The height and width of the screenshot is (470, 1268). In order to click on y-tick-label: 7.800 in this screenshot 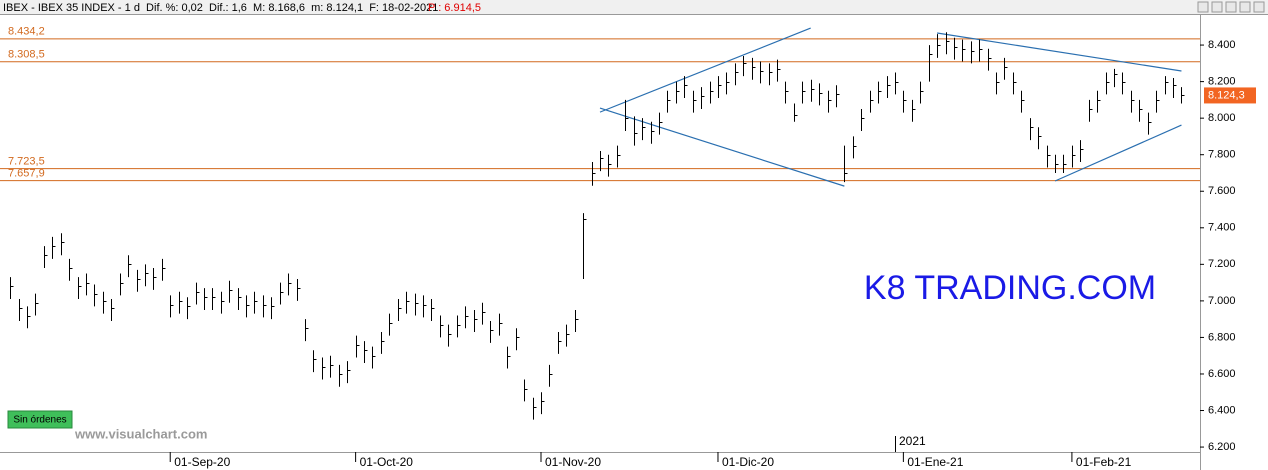, I will do `click(1222, 155)`.